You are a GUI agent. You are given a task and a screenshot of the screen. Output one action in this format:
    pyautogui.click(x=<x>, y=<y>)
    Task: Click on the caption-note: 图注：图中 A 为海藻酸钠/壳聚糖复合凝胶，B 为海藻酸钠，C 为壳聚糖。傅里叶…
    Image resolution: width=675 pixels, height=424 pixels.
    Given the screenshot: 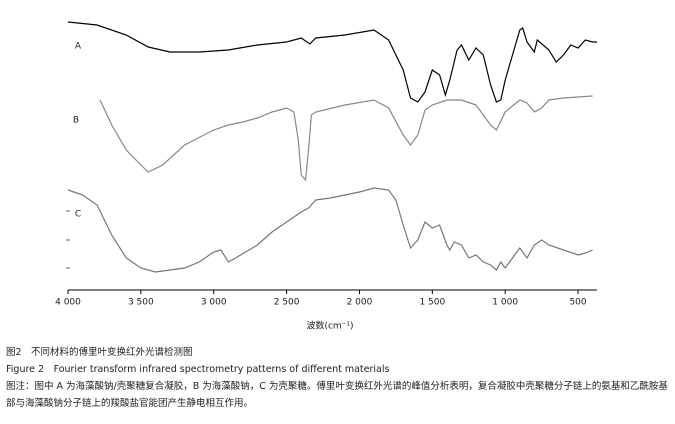 What is the action you would take?
    pyautogui.click(x=337, y=395)
    